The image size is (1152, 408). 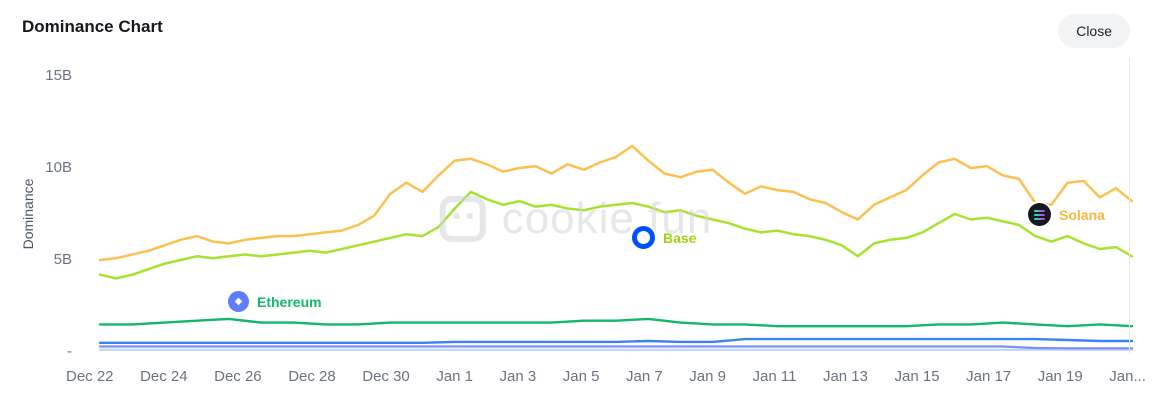 I want to click on ethereum-series-label: Ethereum, so click(x=289, y=301).